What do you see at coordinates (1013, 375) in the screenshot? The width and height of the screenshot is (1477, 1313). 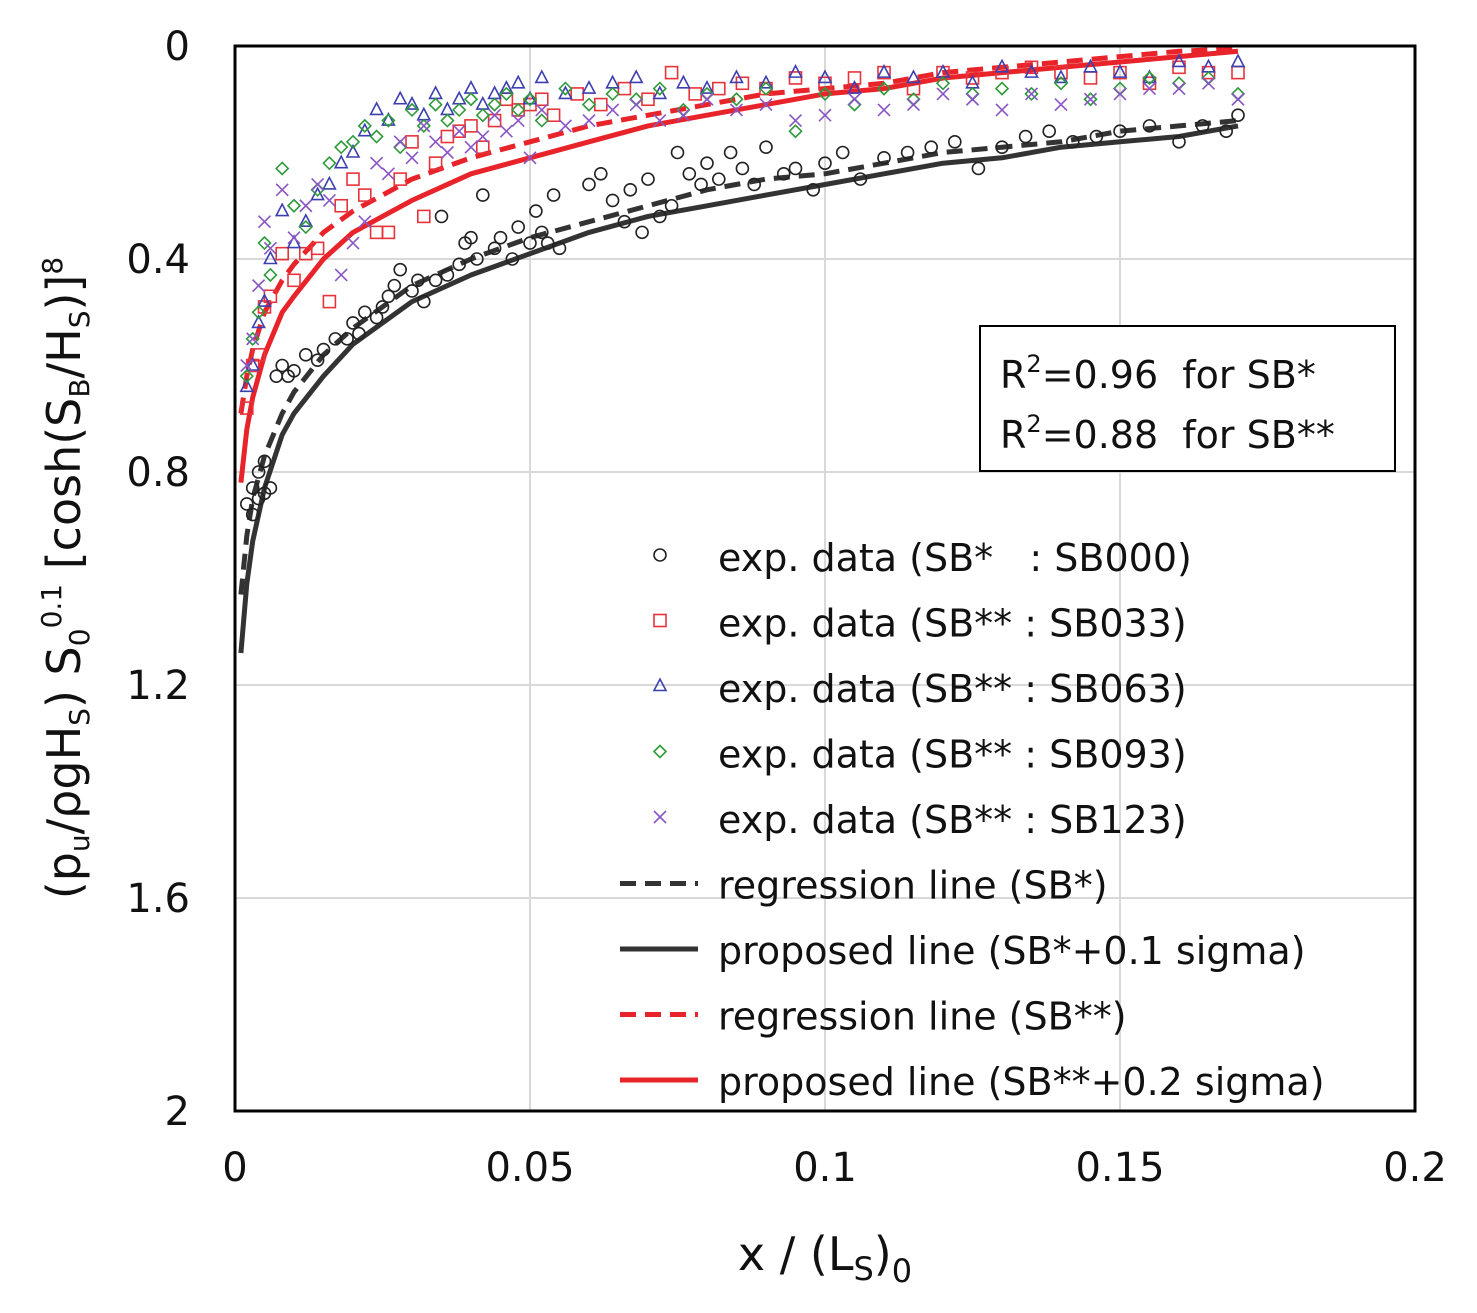 I see `r2-line-1-pre: R` at bounding box center [1013, 375].